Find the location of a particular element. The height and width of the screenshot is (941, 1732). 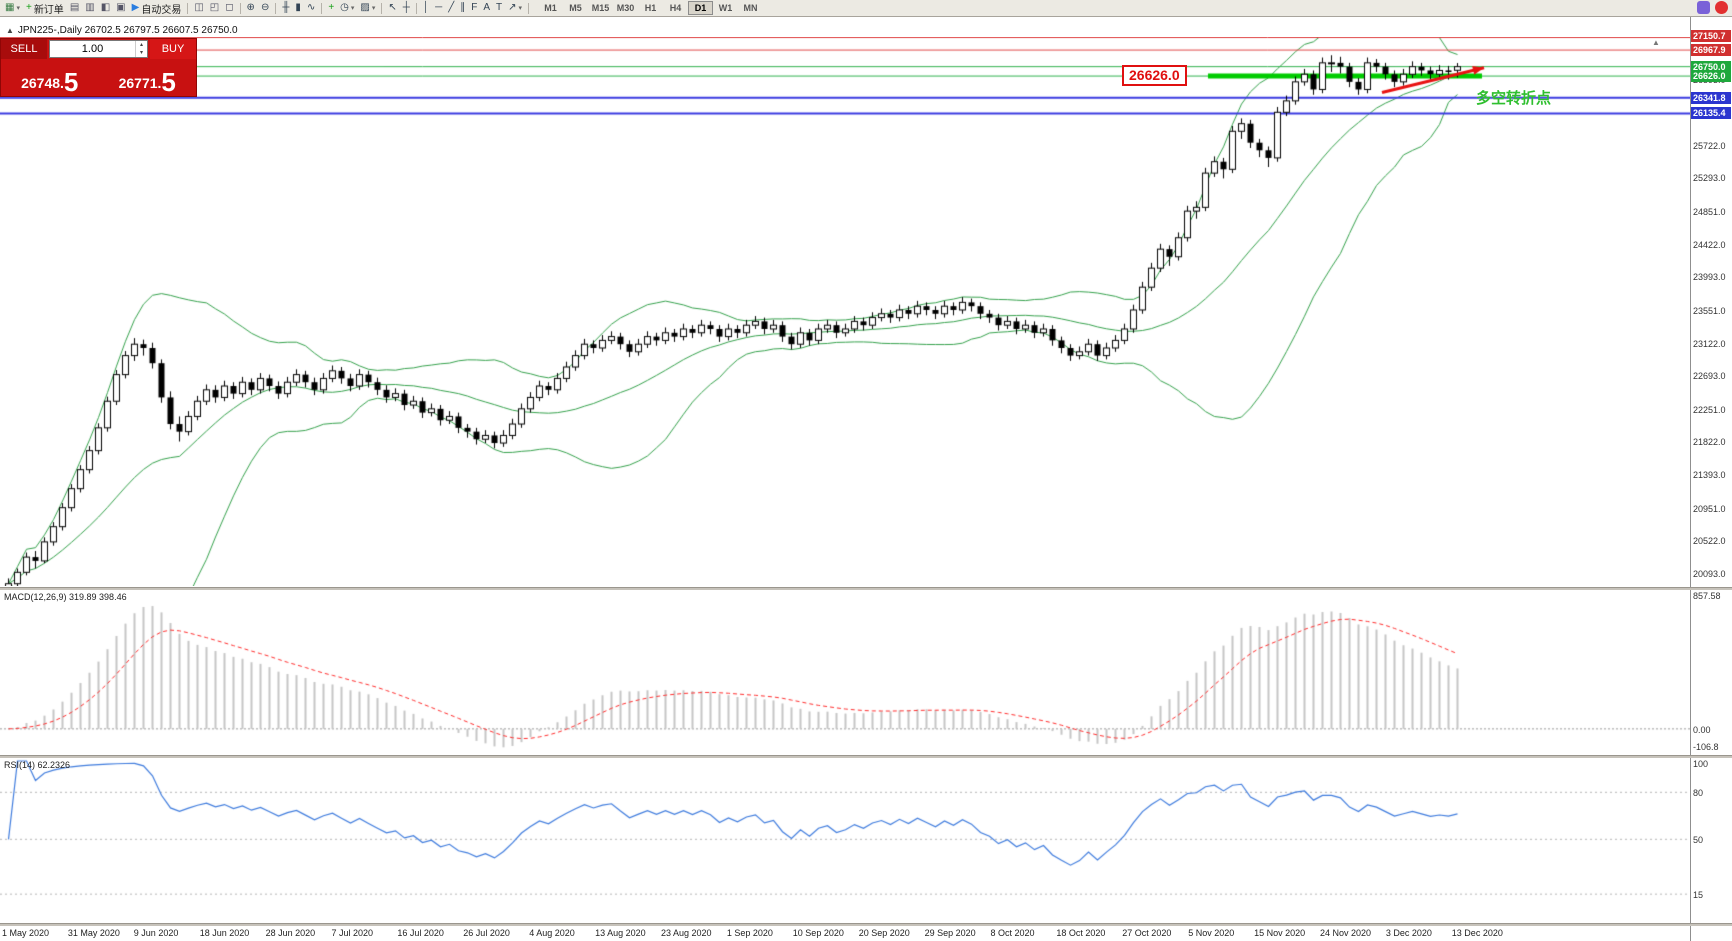

date-axis-label: 9 Jun 2020 is located at coordinates (156, 933).